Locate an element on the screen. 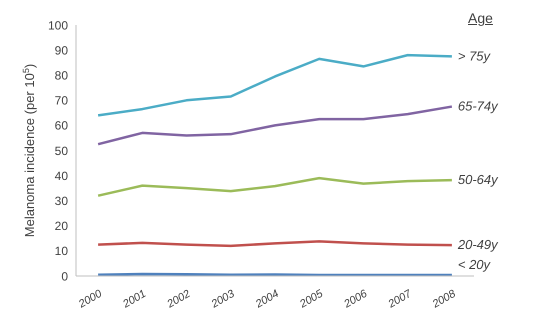 This screenshot has height=325, width=544. x-tick-label: 2006 is located at coordinates (355, 299).